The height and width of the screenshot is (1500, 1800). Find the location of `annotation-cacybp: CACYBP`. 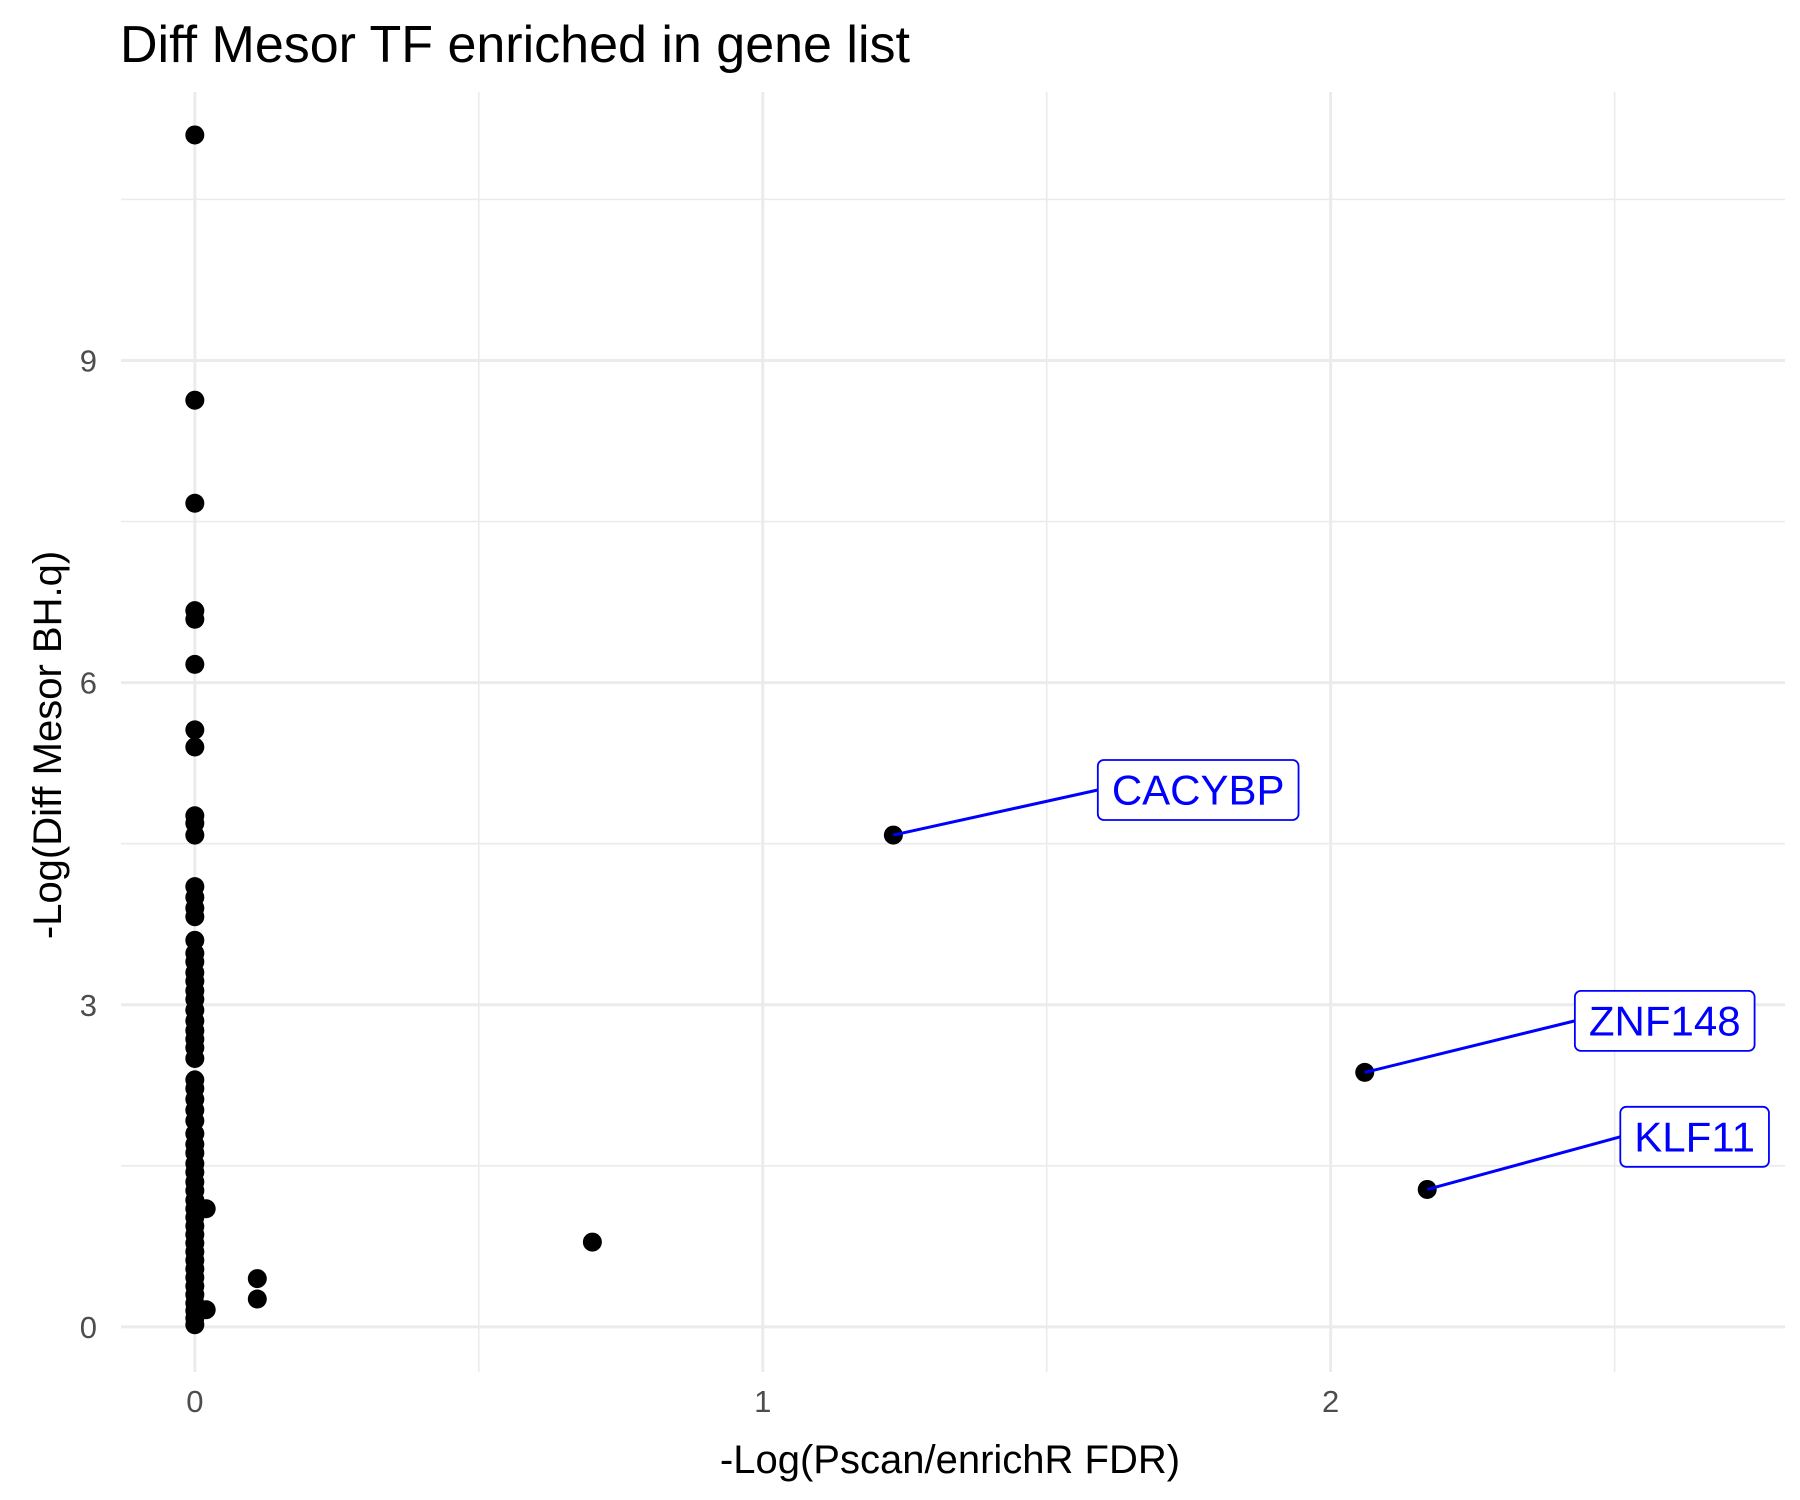

annotation-cacybp: CACYBP is located at coordinates (1096, 798).